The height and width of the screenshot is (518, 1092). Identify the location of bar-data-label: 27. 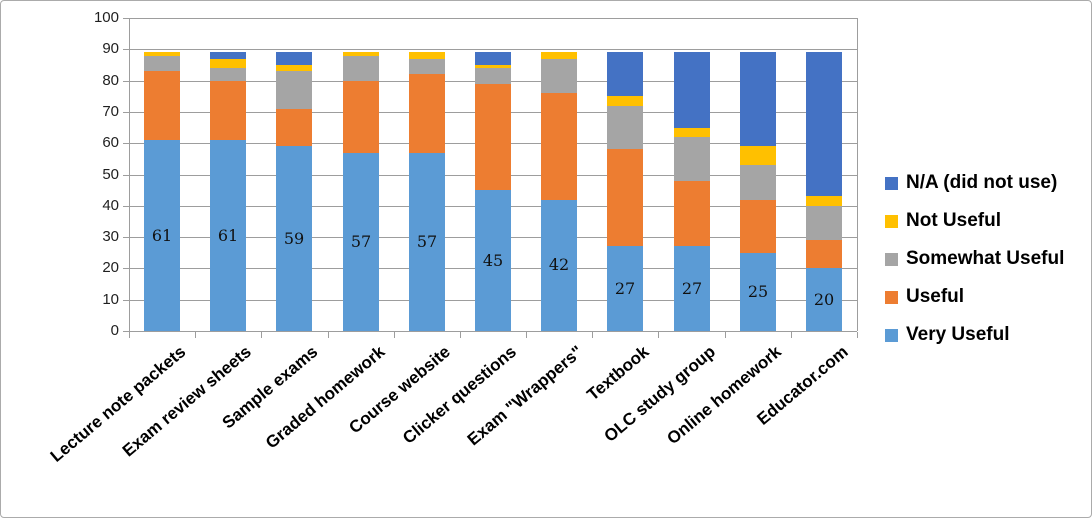
(625, 288).